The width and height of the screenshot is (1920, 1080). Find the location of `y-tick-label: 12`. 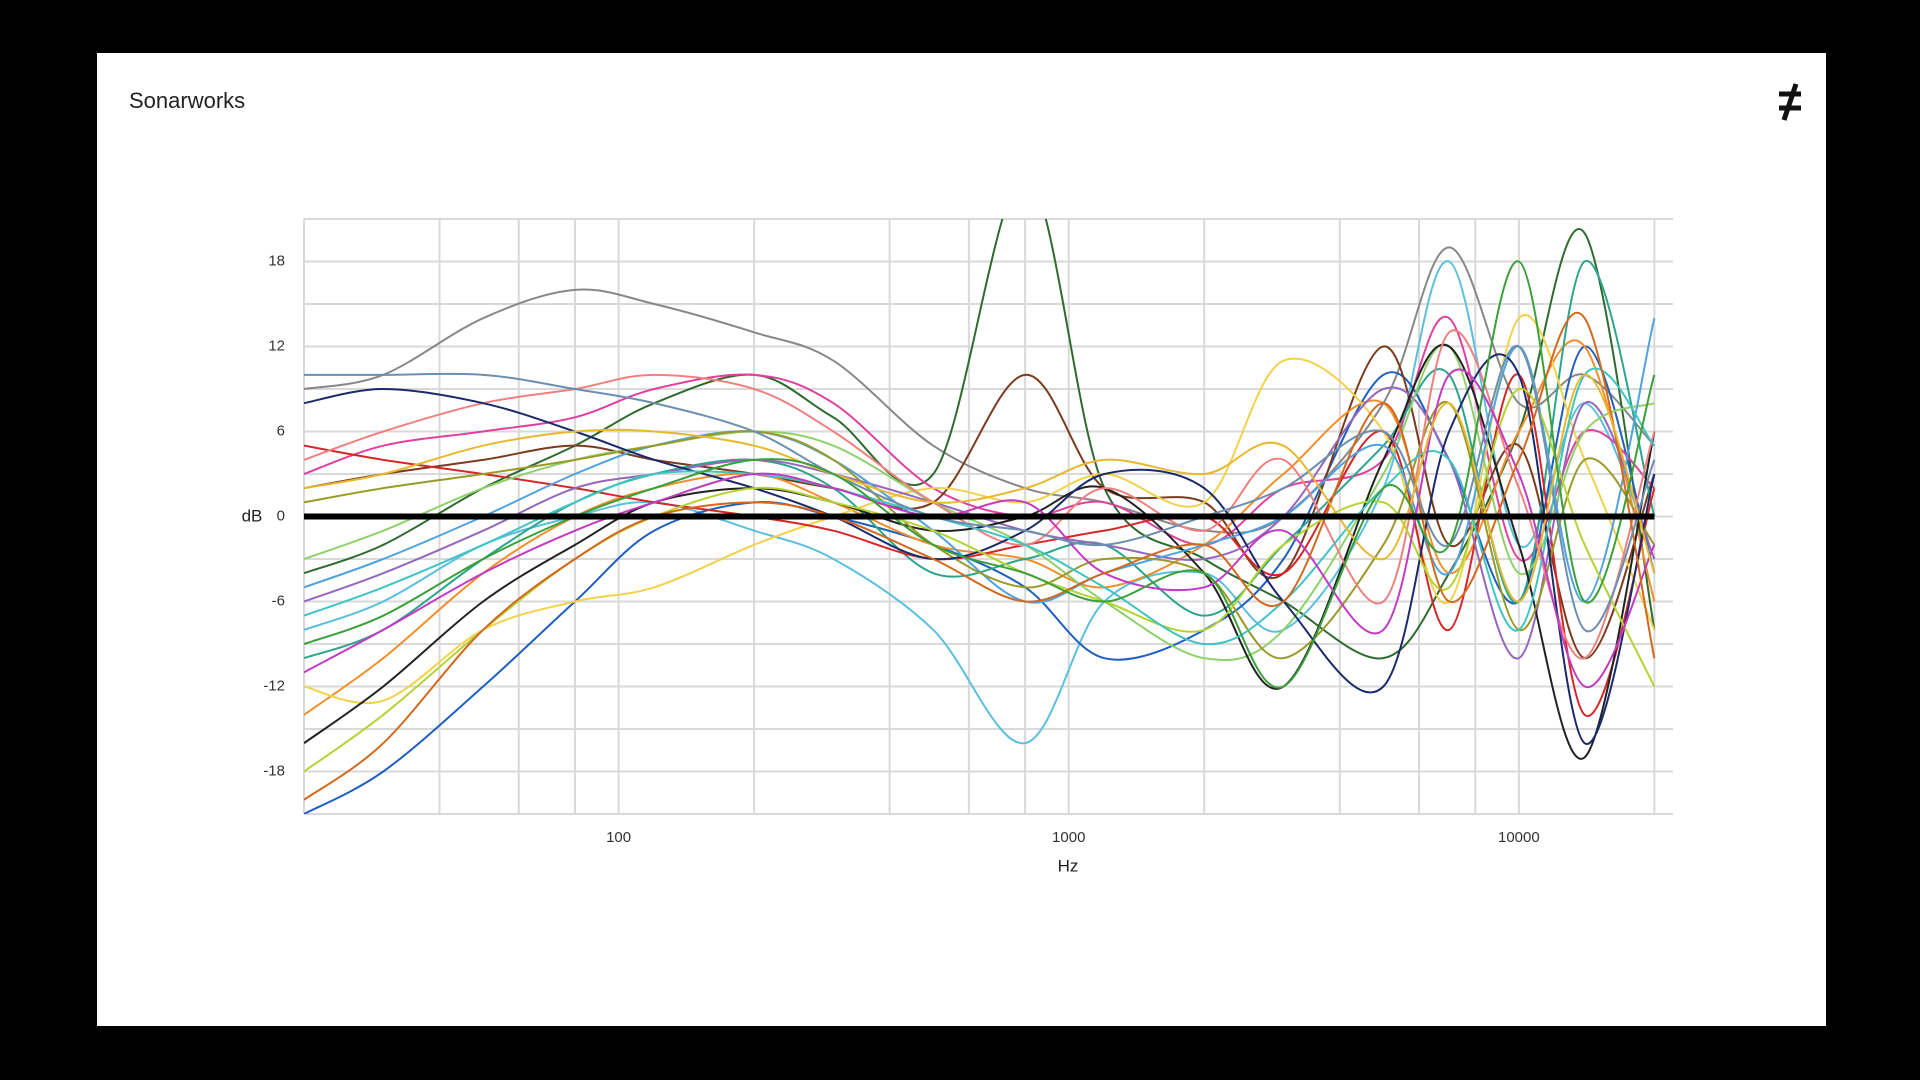

y-tick-label: 12 is located at coordinates (276, 345).